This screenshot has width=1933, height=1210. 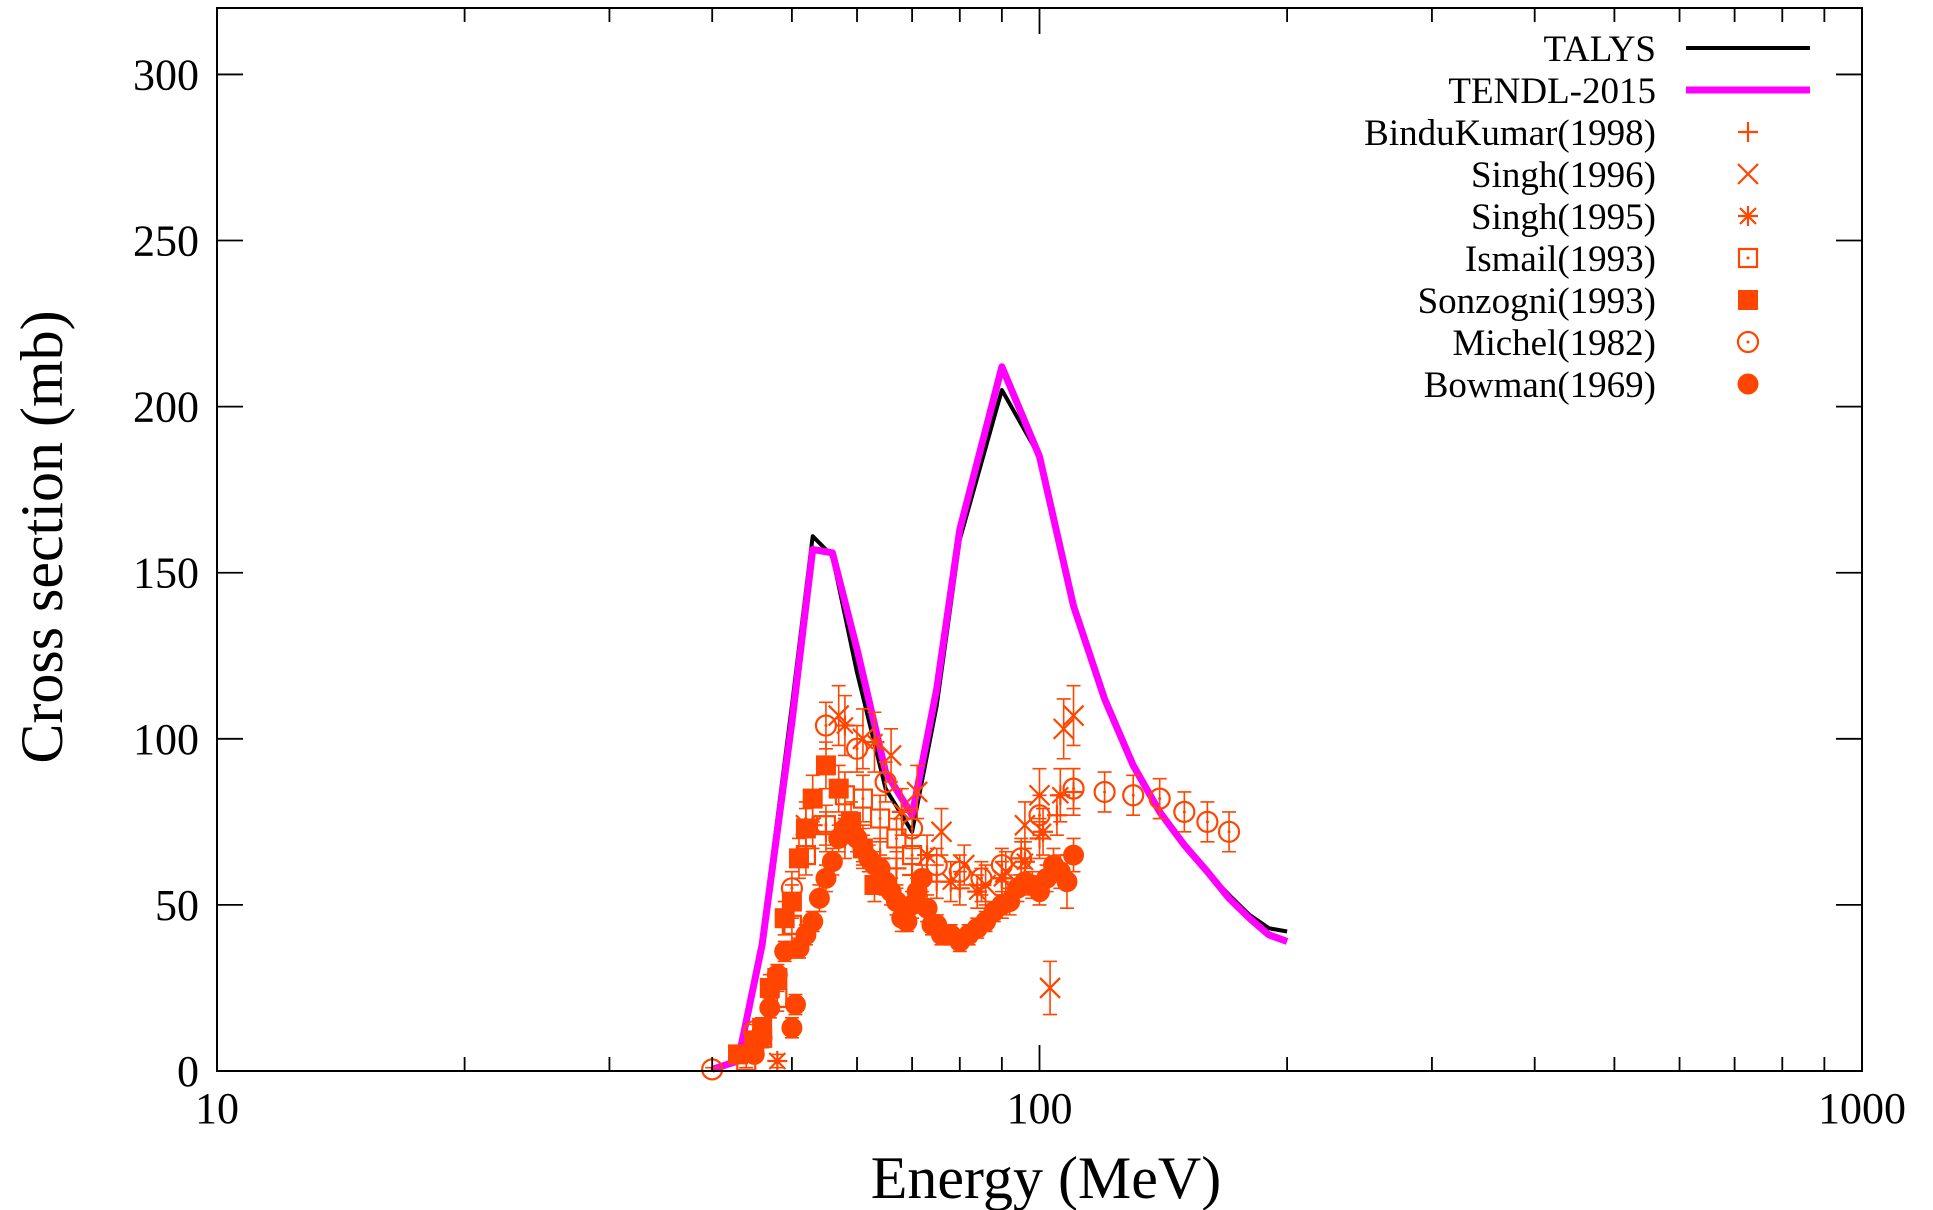 I want to click on x-tick-label: 10, so click(x=217, y=1108).